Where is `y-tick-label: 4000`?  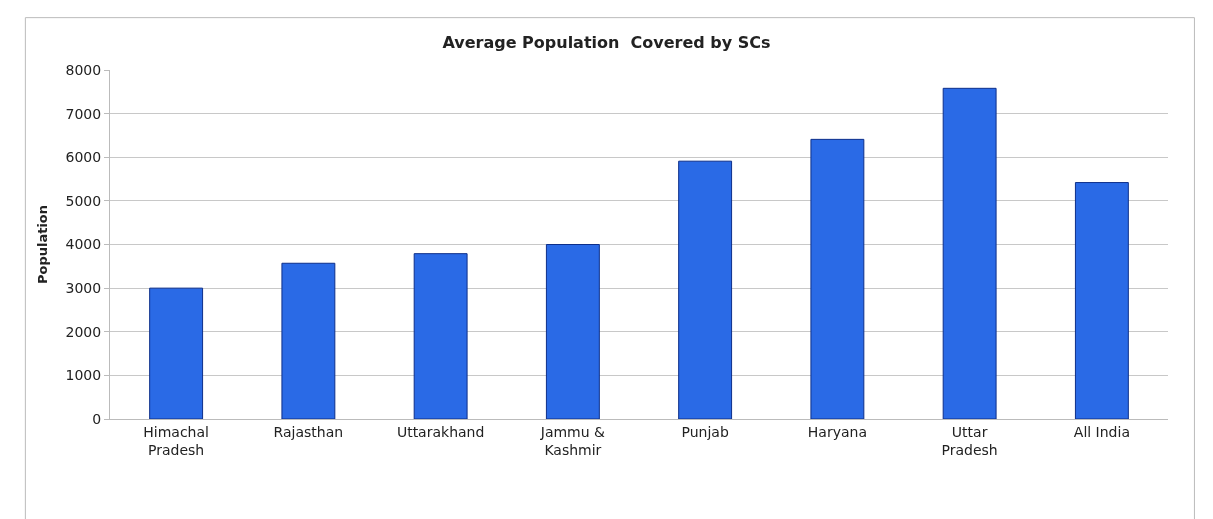
y-tick-label: 4000 is located at coordinates (83, 244).